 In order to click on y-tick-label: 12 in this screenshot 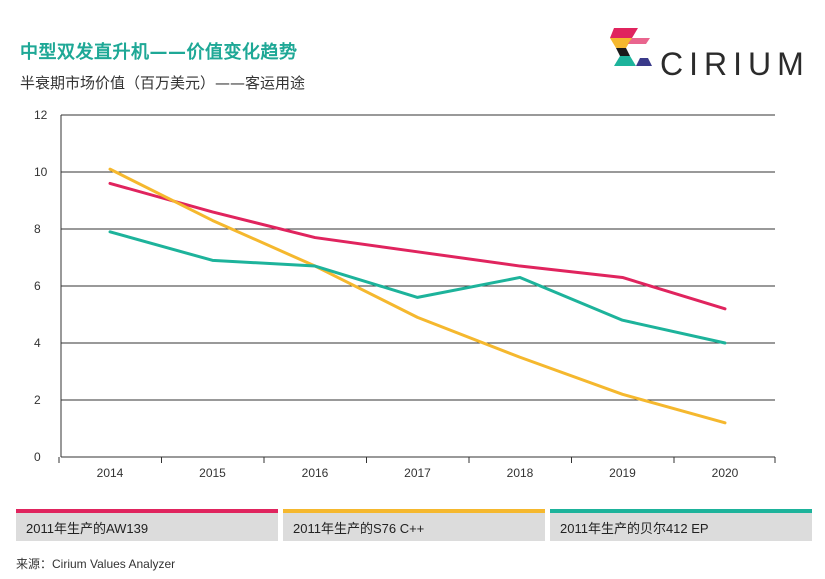, I will do `click(41, 115)`.